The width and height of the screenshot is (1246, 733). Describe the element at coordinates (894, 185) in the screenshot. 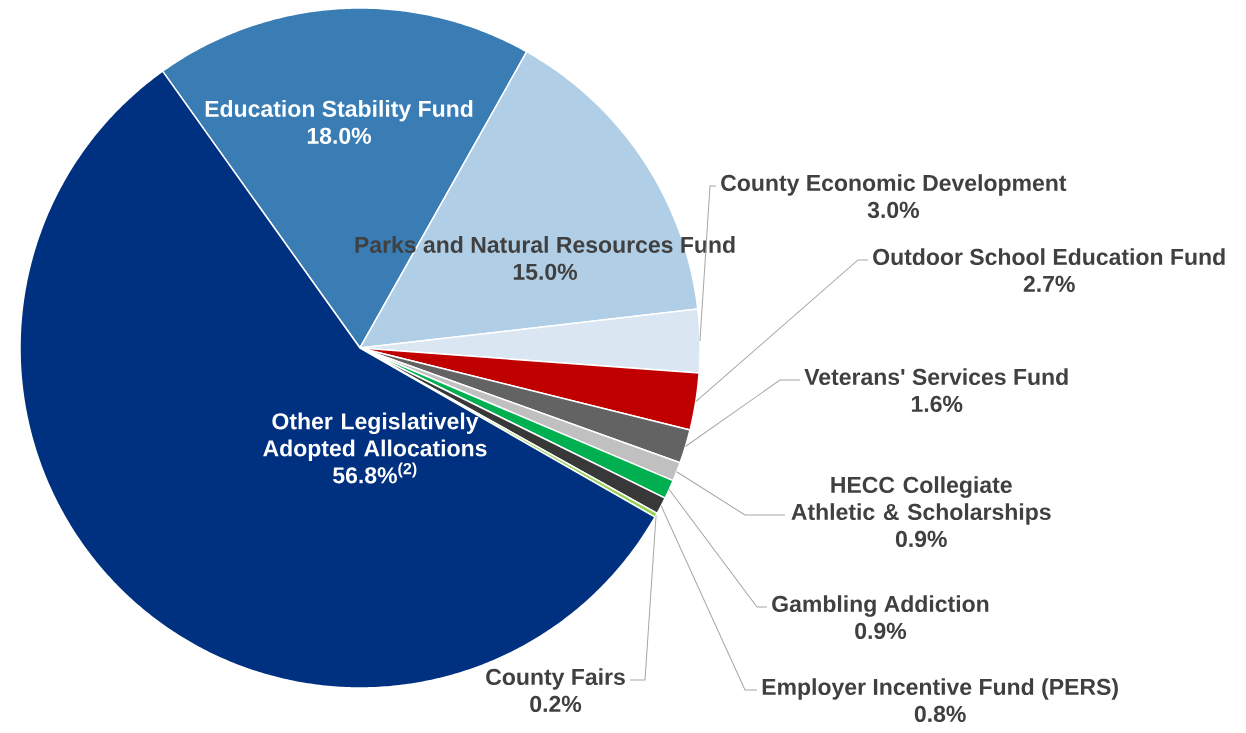

I see `slice-label: County Economic Development` at that location.